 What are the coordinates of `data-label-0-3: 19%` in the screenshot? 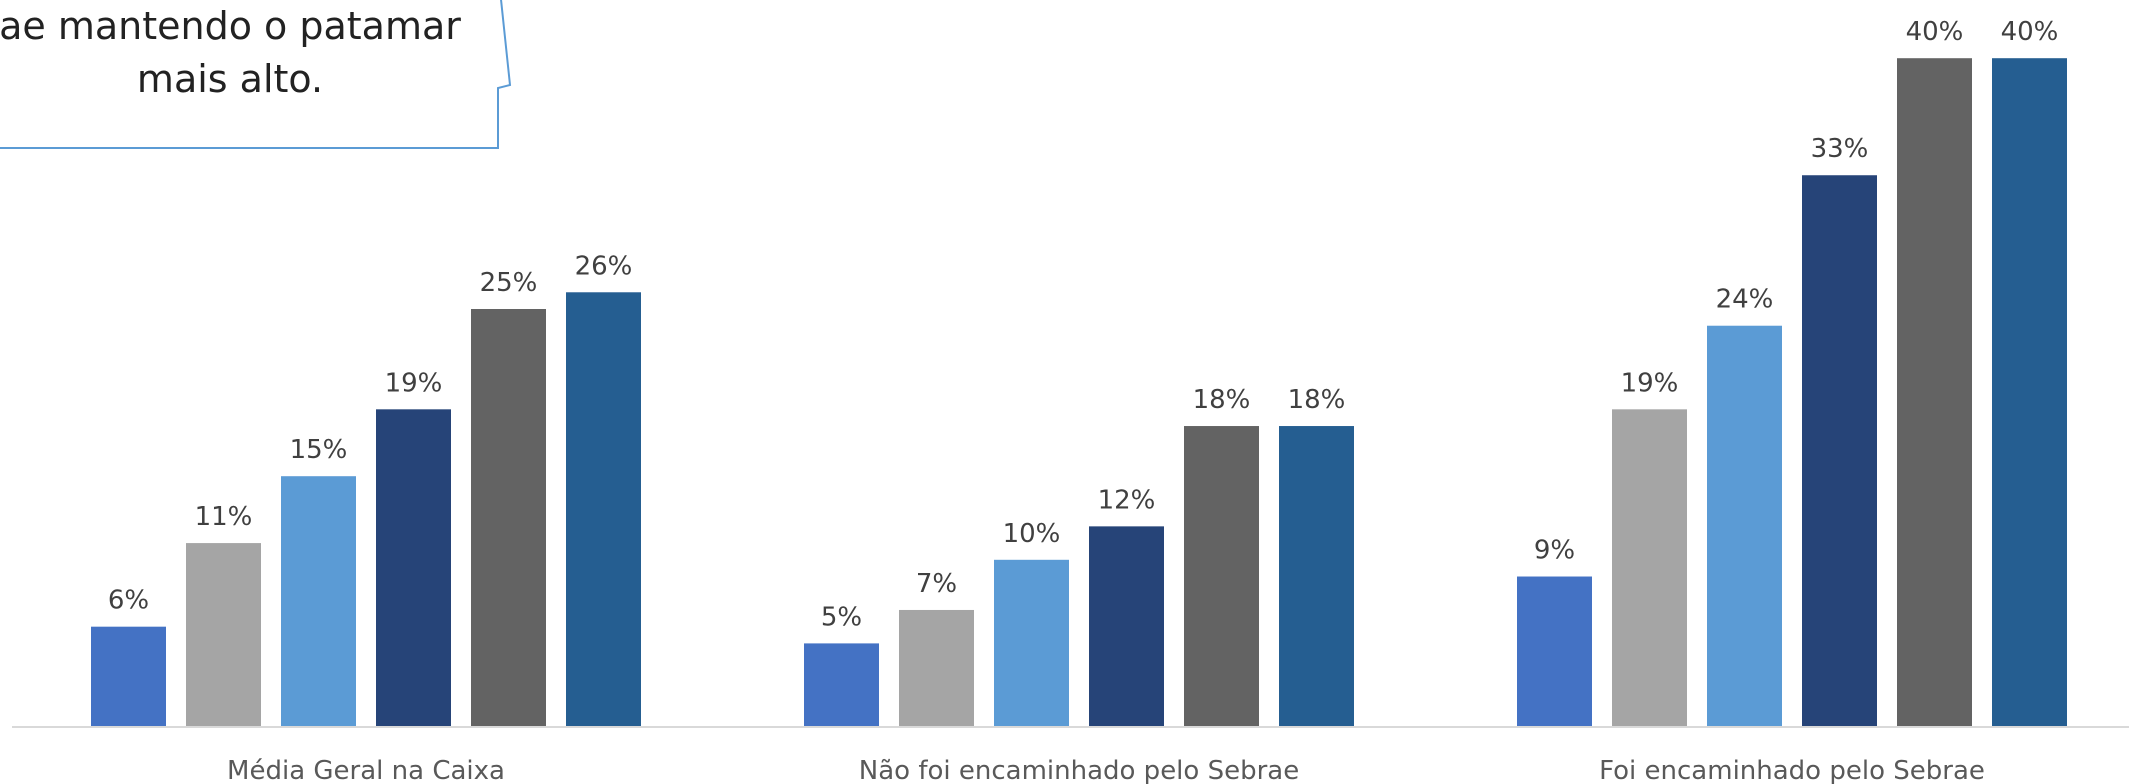 It's located at (414, 383).